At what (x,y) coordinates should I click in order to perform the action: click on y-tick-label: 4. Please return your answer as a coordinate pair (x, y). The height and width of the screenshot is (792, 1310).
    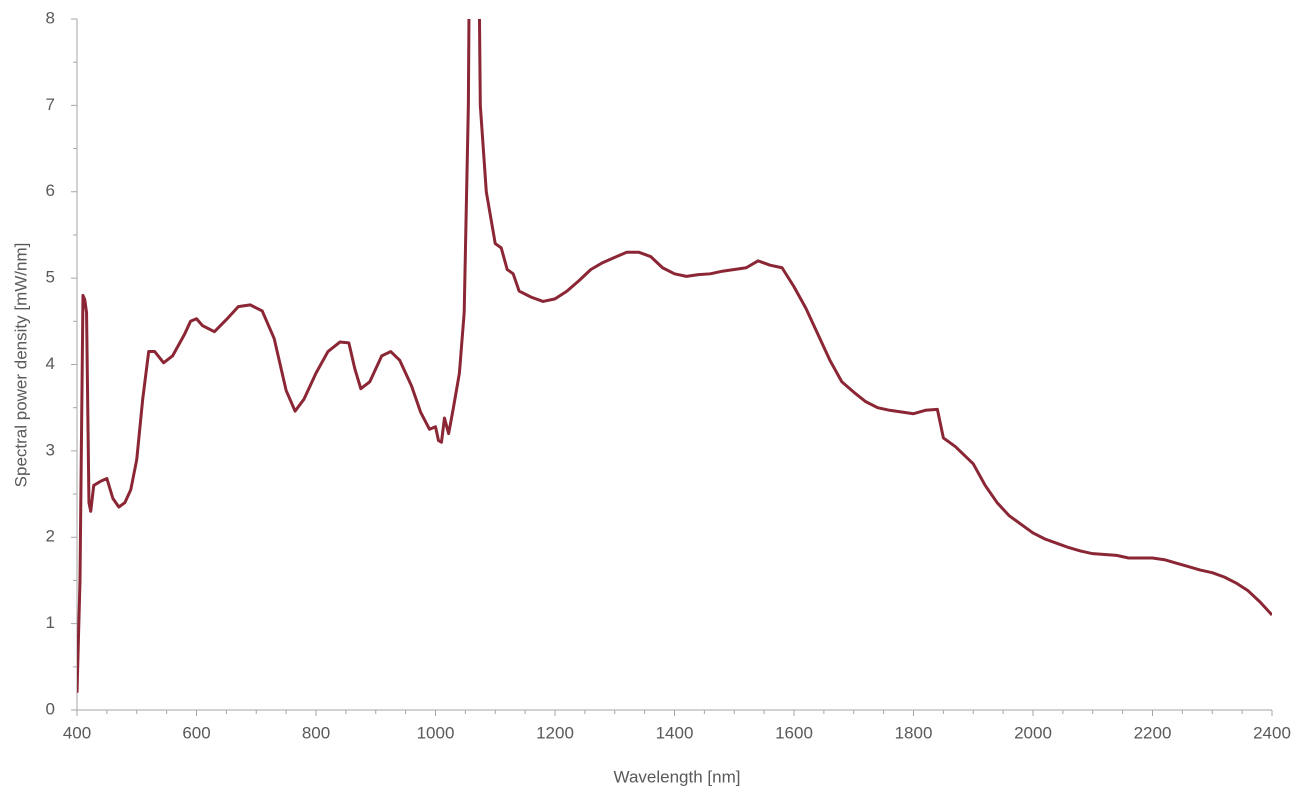
    Looking at the image, I should click on (50, 363).